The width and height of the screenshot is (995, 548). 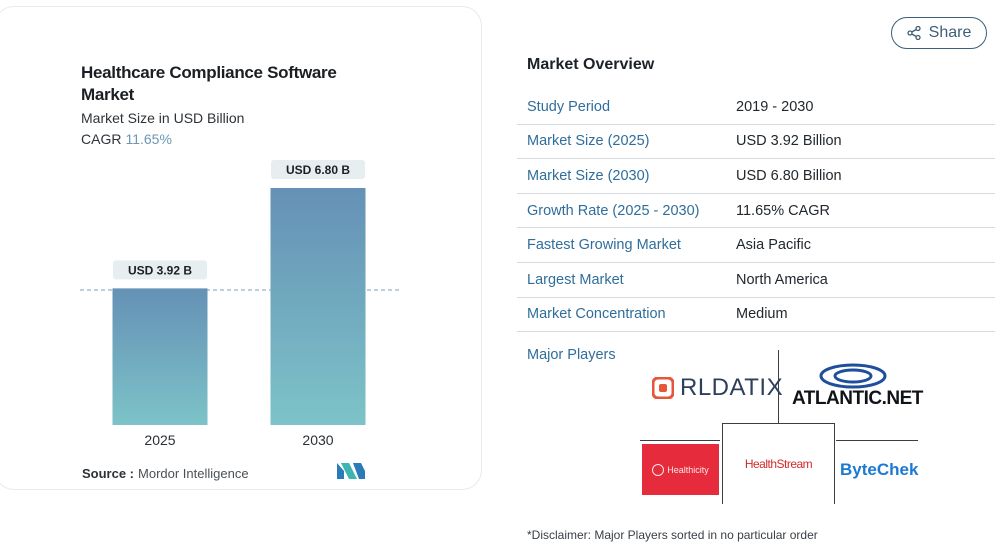 I want to click on cagr-label: CAGR, so click(x=101, y=139).